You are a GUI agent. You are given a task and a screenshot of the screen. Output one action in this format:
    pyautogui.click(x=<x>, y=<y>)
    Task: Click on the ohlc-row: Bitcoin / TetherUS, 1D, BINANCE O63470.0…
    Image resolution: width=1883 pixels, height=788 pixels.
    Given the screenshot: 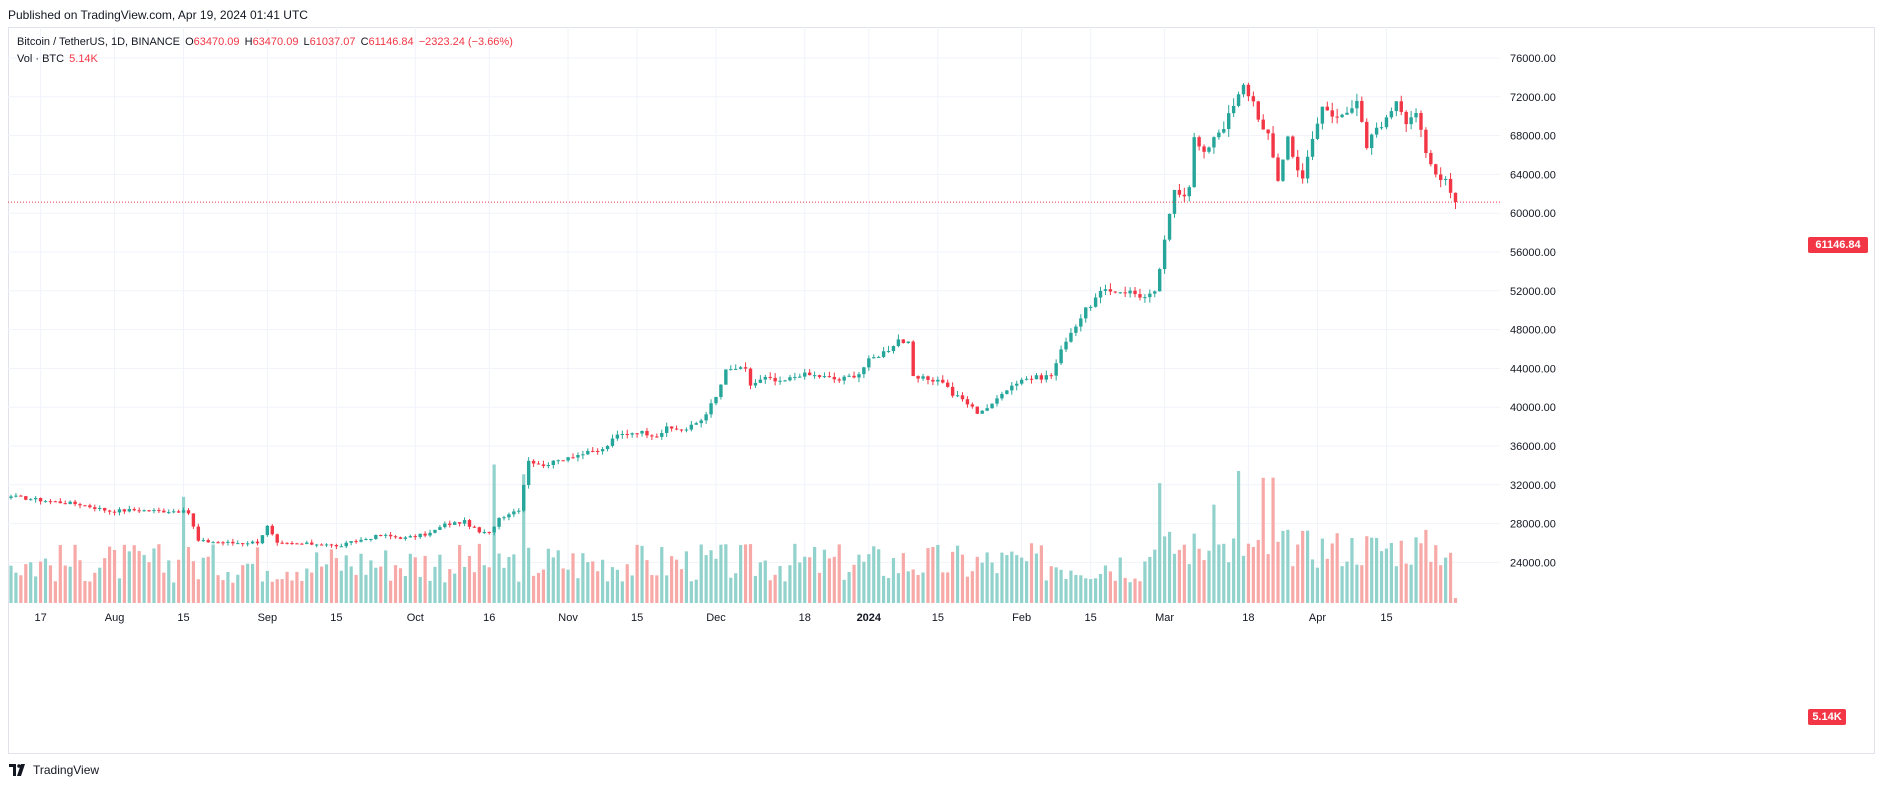 What is the action you would take?
    pyautogui.click(x=265, y=42)
    